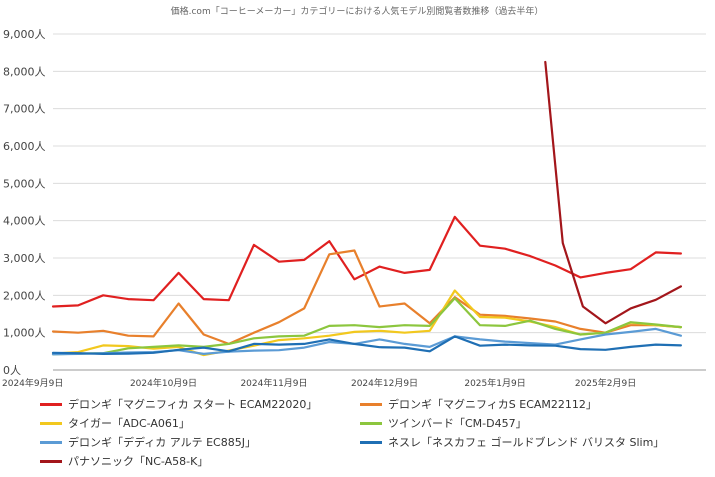  What do you see at coordinates (24, 71) in the screenshot?
I see `y-tick-label: 8,000人` at bounding box center [24, 71].